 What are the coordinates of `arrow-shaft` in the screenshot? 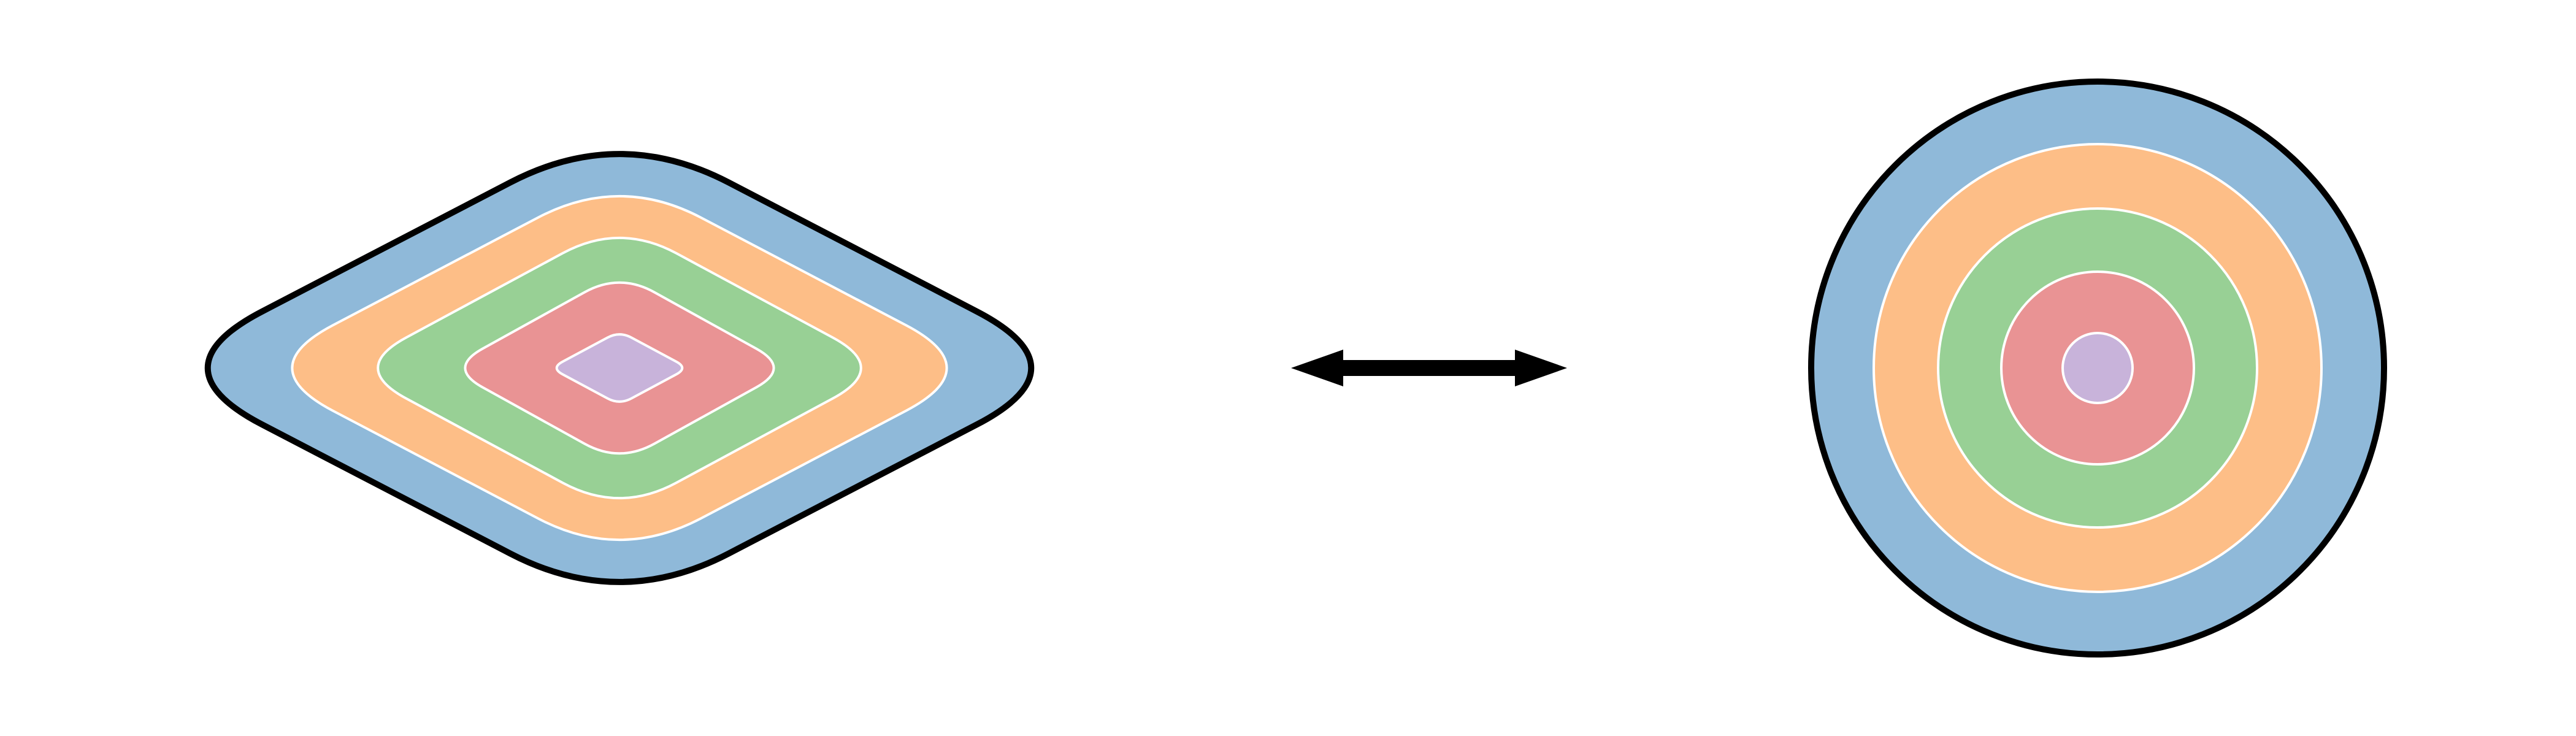 It's located at (1429, 368).